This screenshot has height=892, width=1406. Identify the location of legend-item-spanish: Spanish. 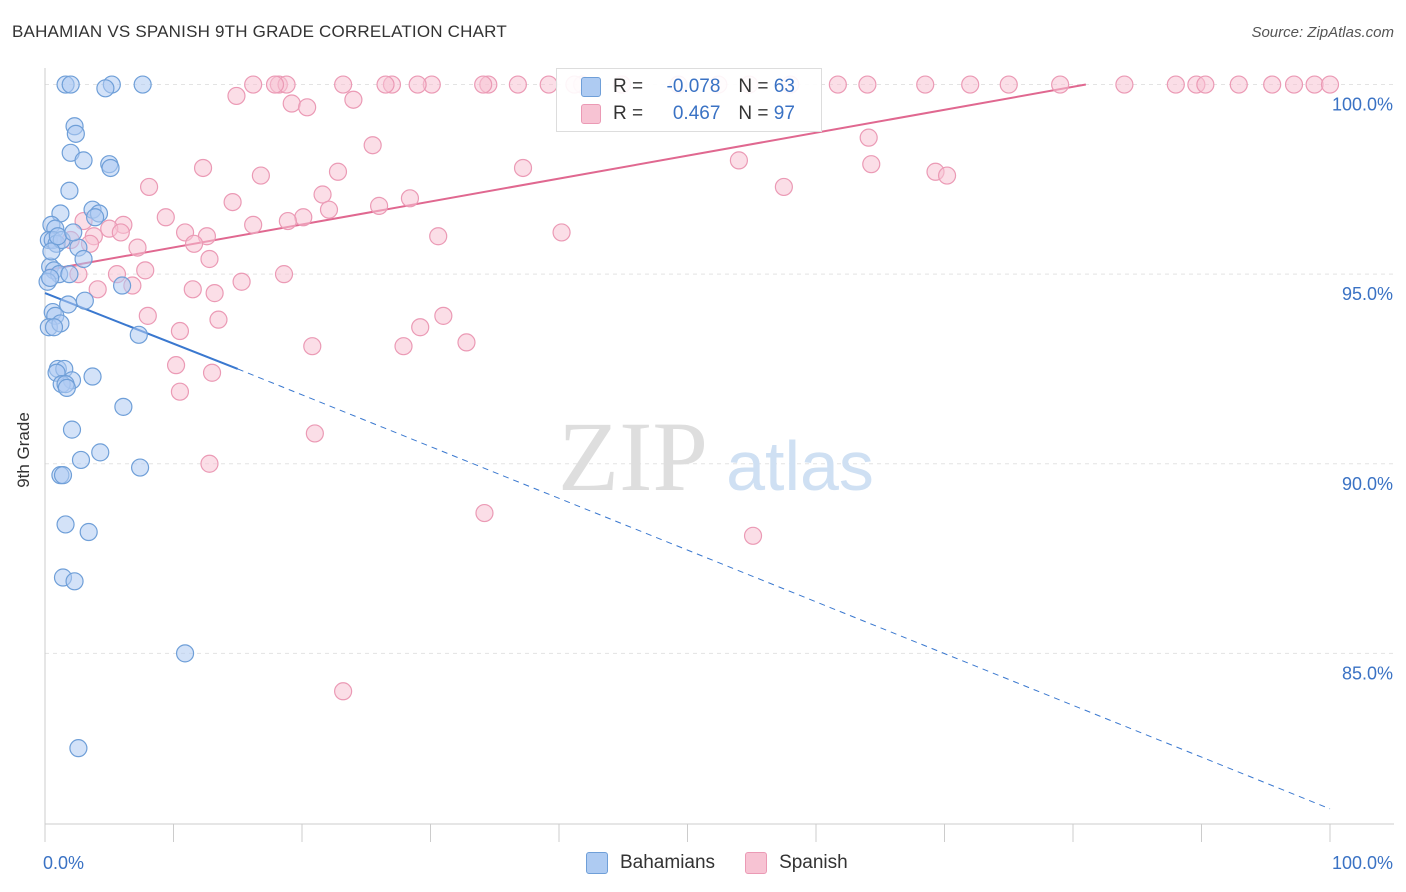
(796, 863).